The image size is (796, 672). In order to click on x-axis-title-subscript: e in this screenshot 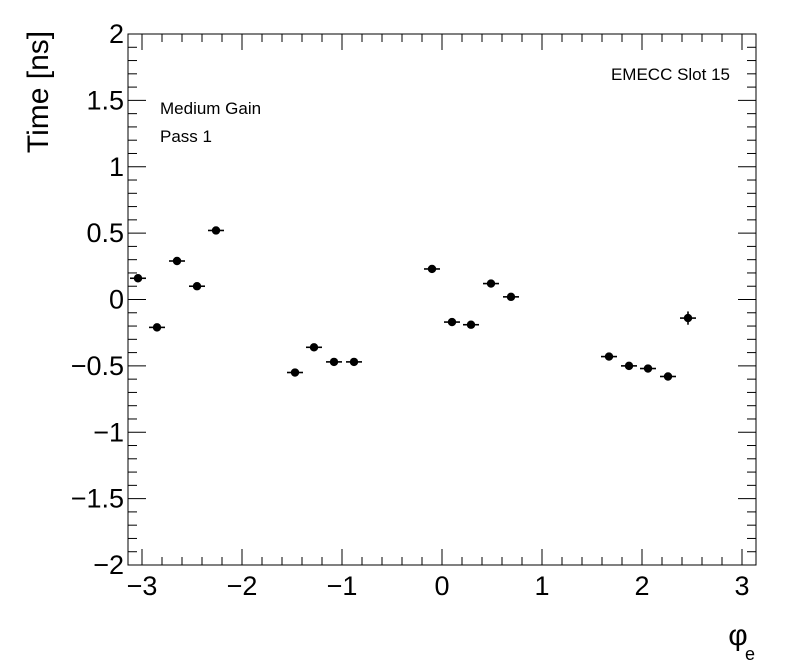, I will do `click(750, 654)`.